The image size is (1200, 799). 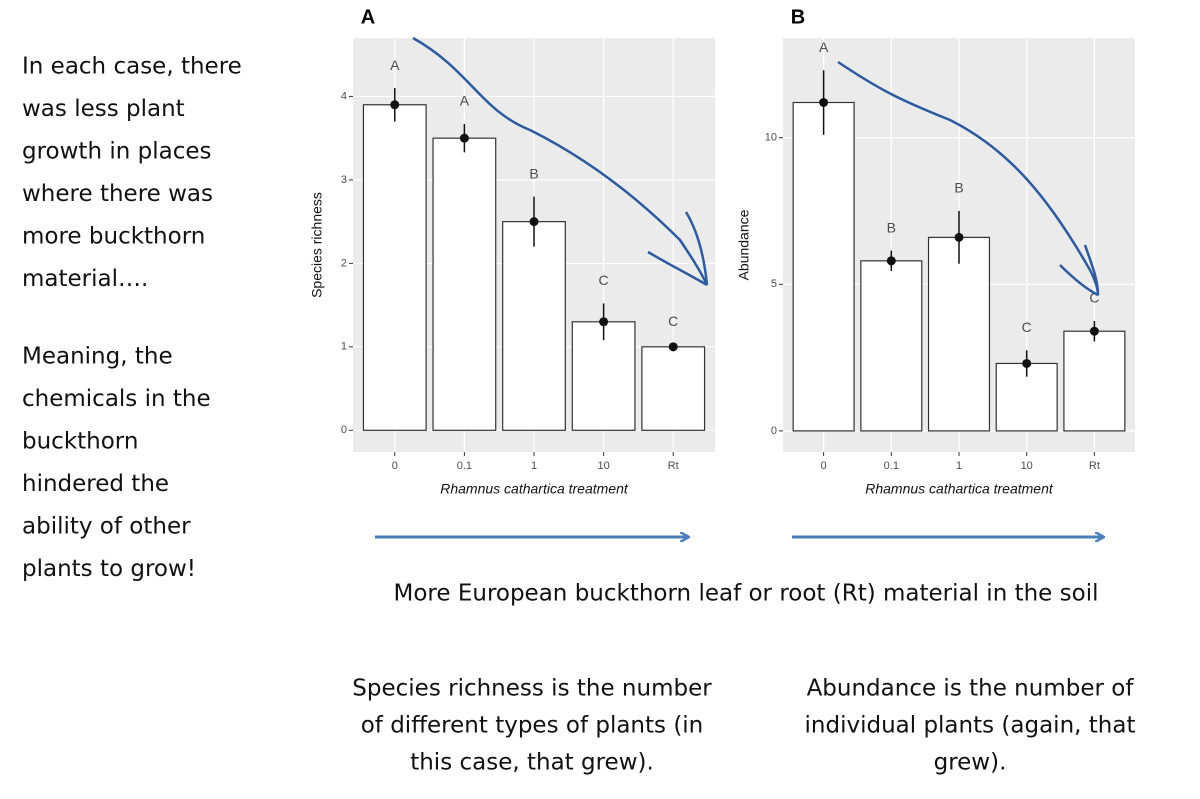 I want to click on text-line: chemicals in the, so click(x=116, y=399).